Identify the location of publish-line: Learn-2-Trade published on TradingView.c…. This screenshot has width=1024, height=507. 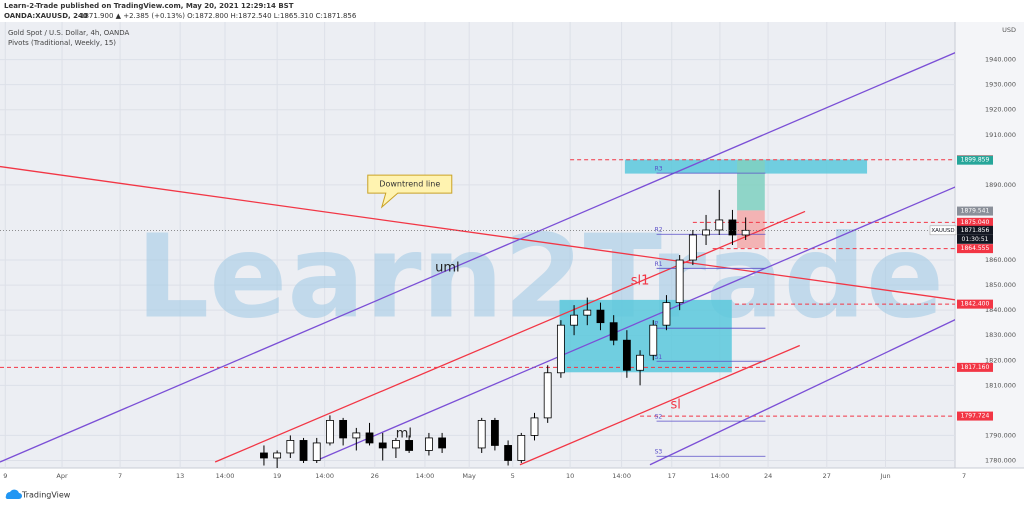
(149, 6).